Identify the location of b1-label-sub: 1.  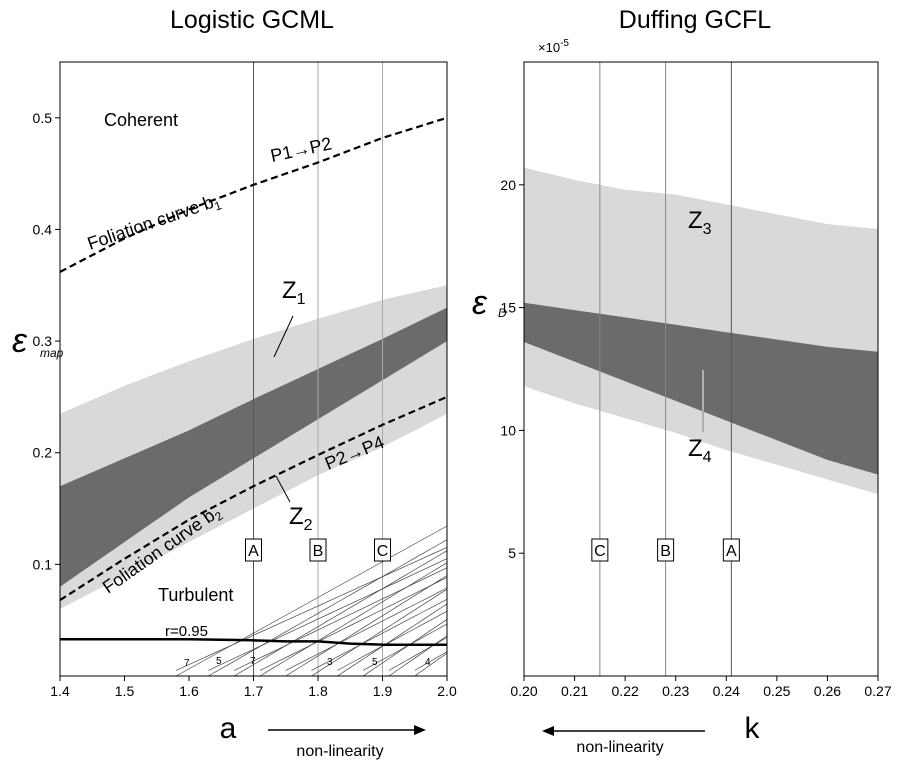
(218, 206).